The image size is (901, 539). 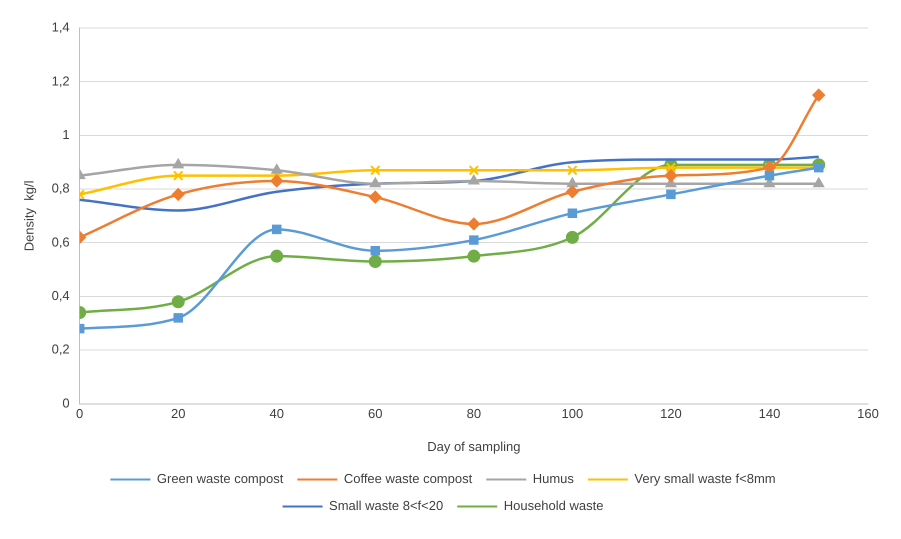 I want to click on y-tick-label: 1, so click(x=66, y=134).